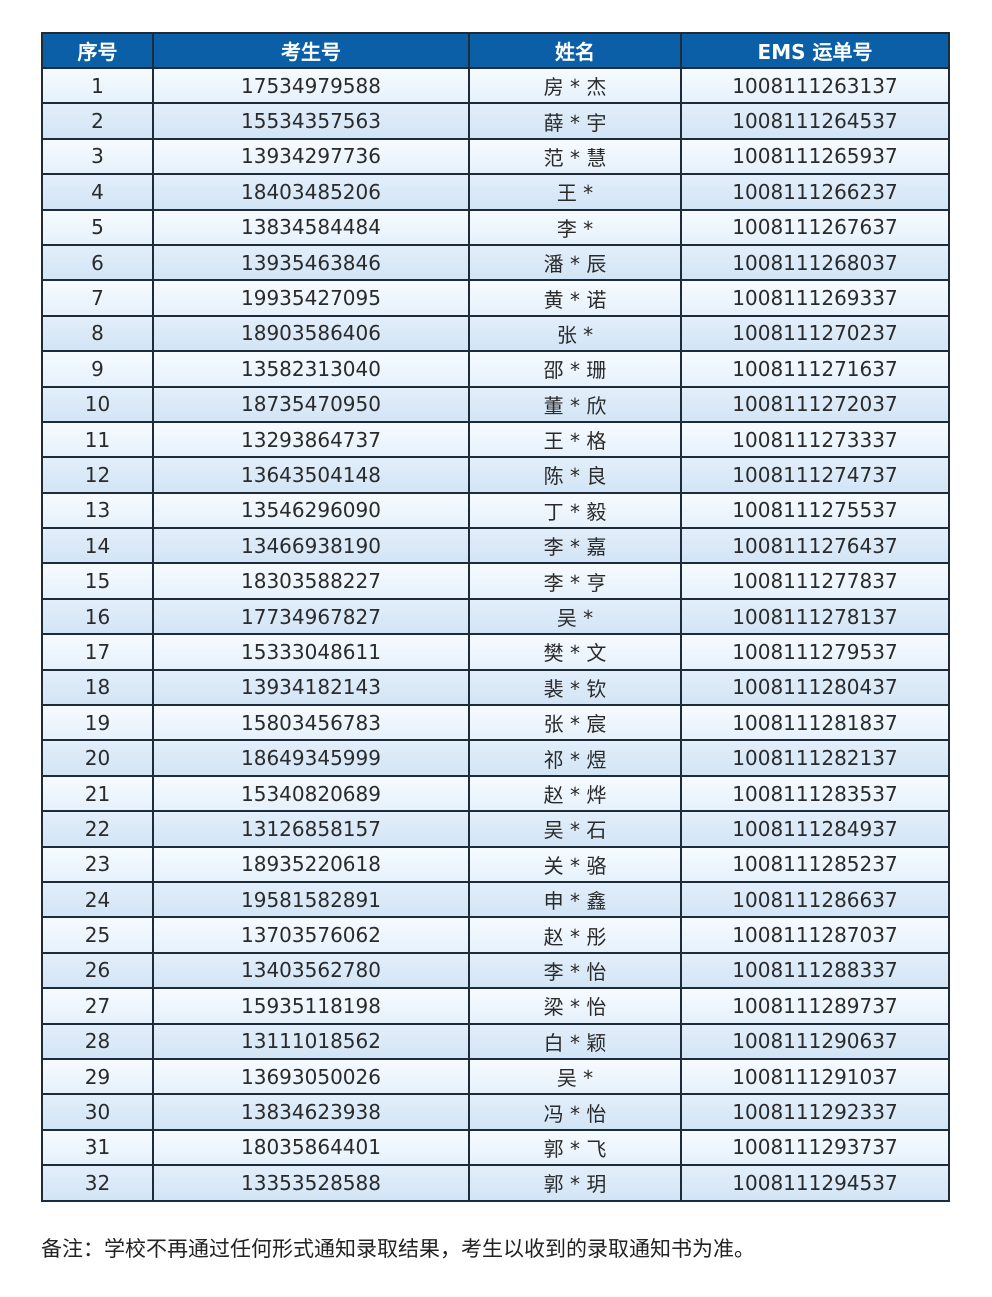 The image size is (992, 1297). What do you see at coordinates (311, 439) in the screenshot?
I see `cell-exam-number: 13293864737` at bounding box center [311, 439].